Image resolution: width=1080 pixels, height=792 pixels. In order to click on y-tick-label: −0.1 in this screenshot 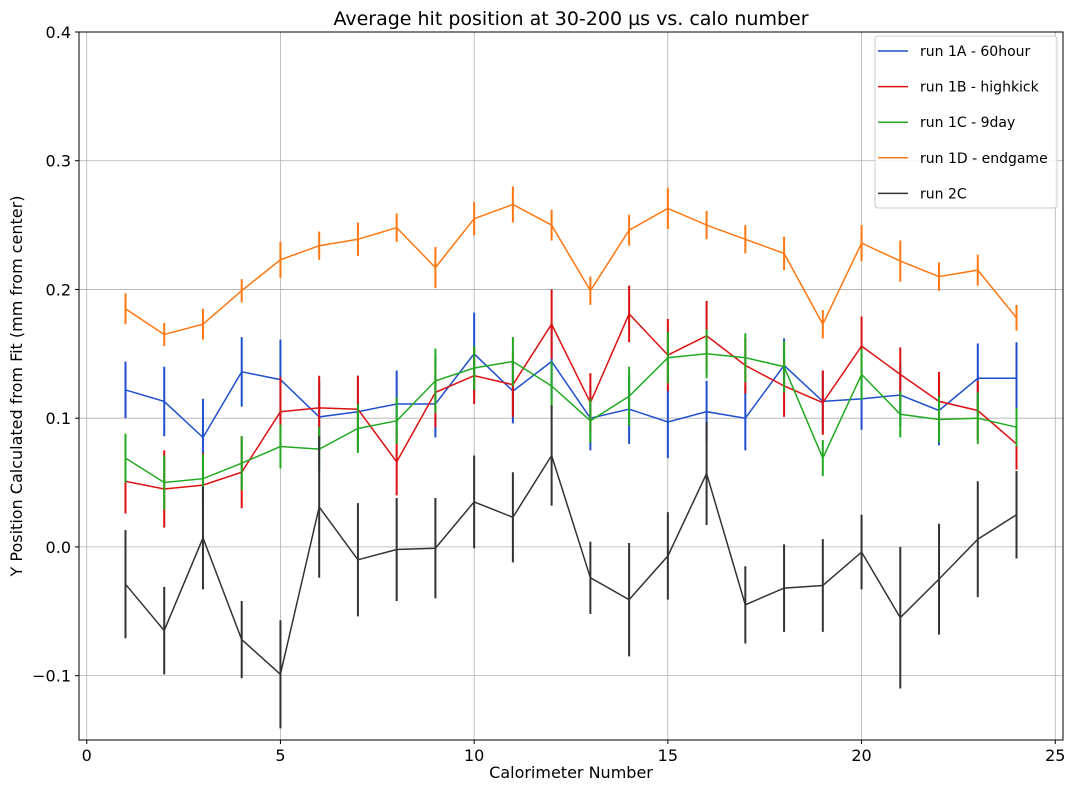, I will do `click(51, 676)`.